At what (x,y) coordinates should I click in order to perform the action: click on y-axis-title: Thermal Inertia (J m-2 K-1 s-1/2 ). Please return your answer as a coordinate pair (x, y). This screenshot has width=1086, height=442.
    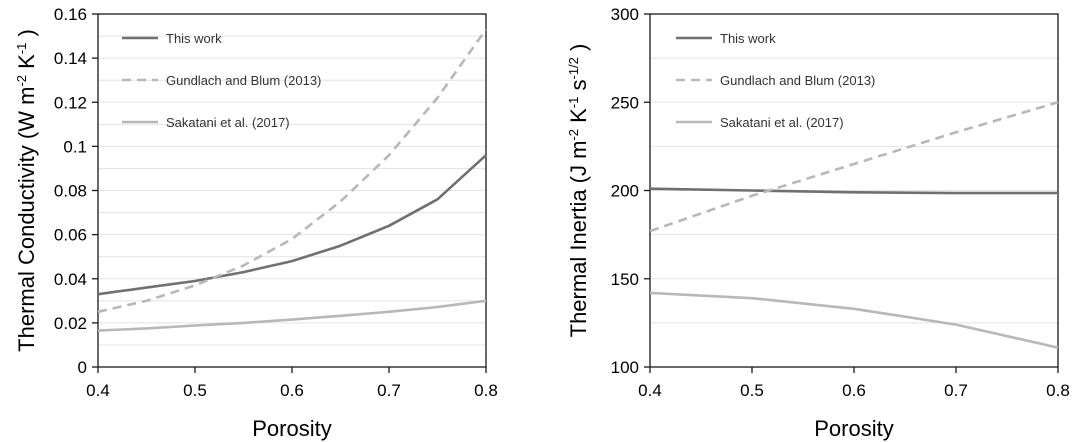
    Looking at the image, I should click on (578, 191).